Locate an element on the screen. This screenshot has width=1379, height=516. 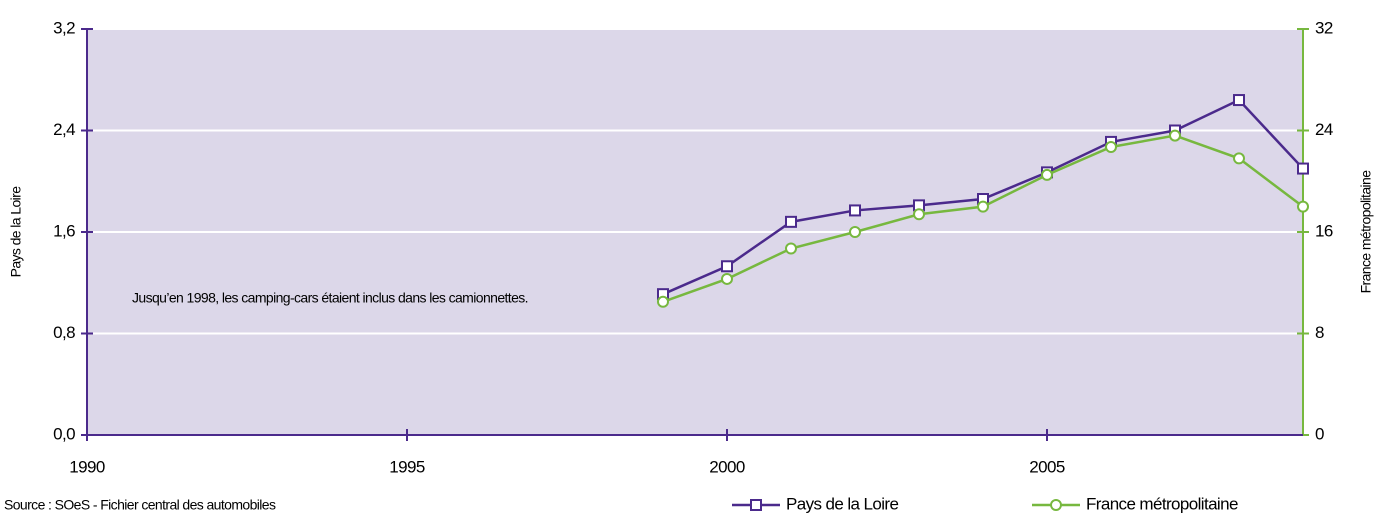
x-tick-label: 2000 is located at coordinates (727, 466).